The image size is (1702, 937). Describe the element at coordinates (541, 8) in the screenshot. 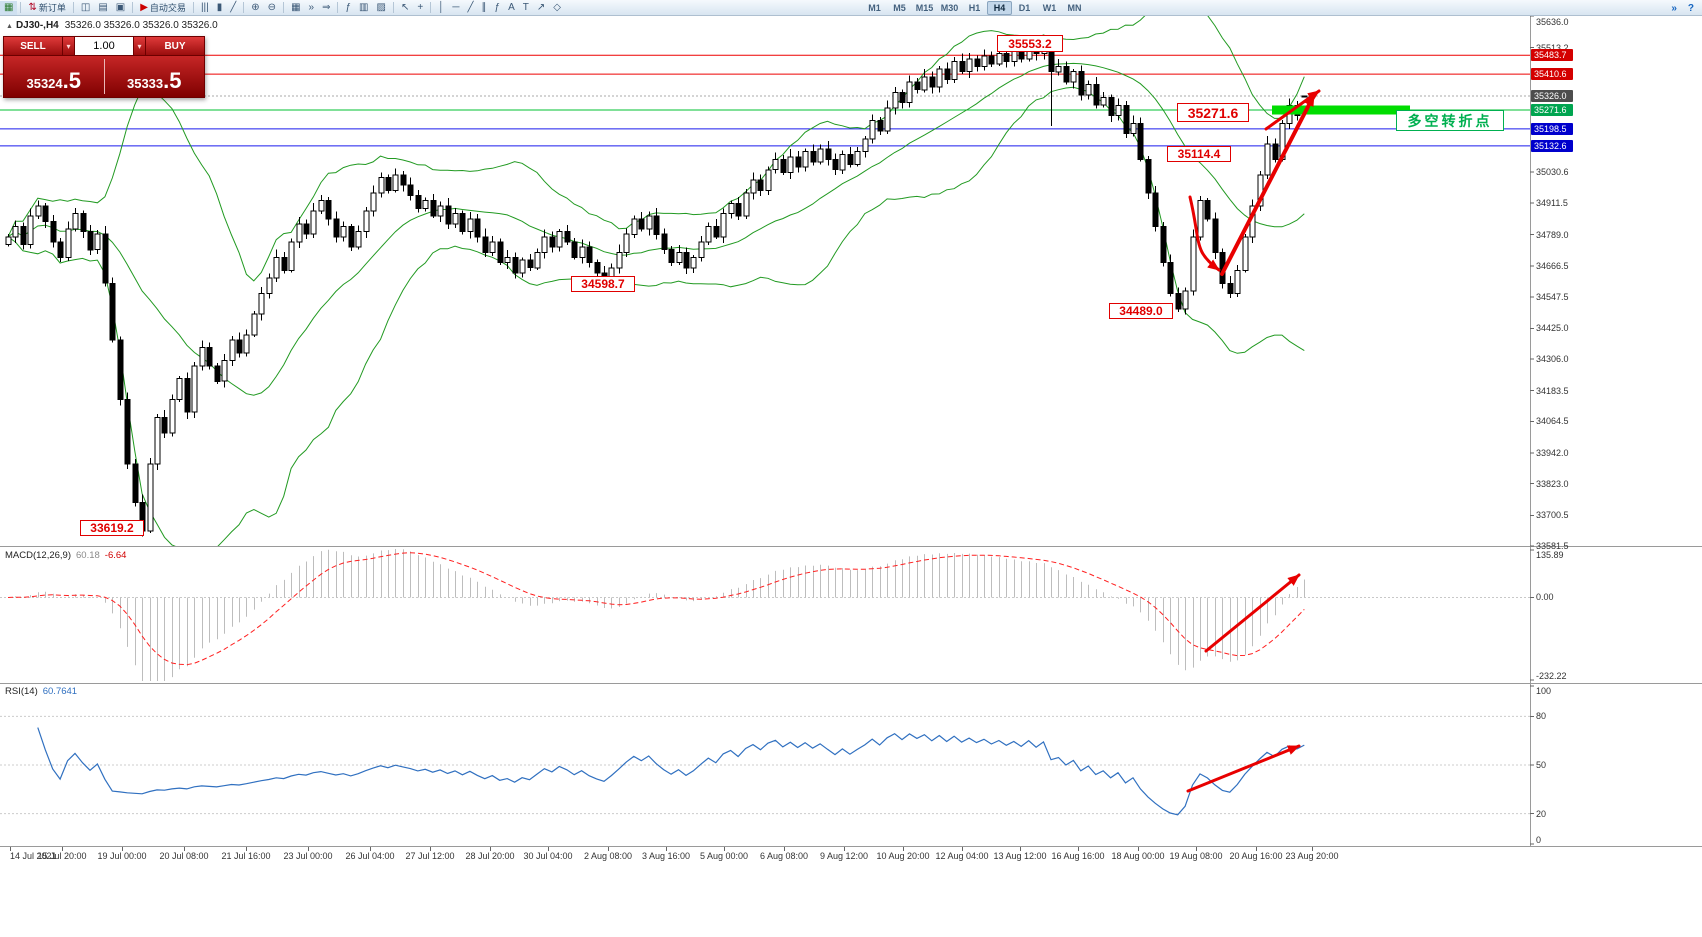

I see `toolbar-button-arrow-tool: ↗` at that location.